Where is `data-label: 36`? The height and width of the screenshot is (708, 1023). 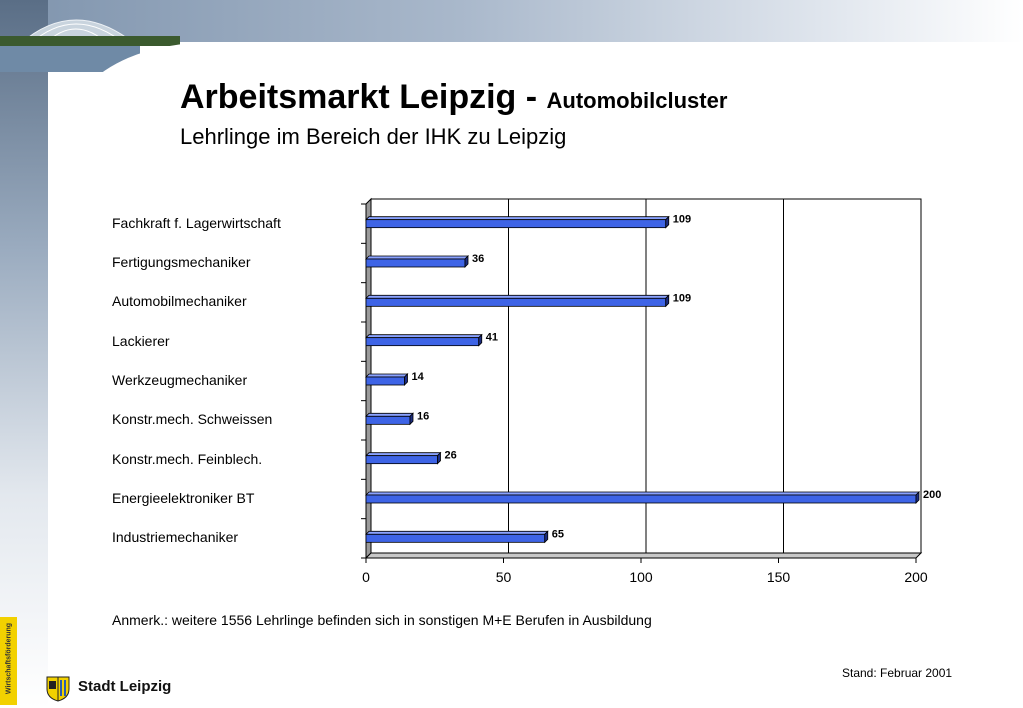
data-label: 36 is located at coordinates (478, 259).